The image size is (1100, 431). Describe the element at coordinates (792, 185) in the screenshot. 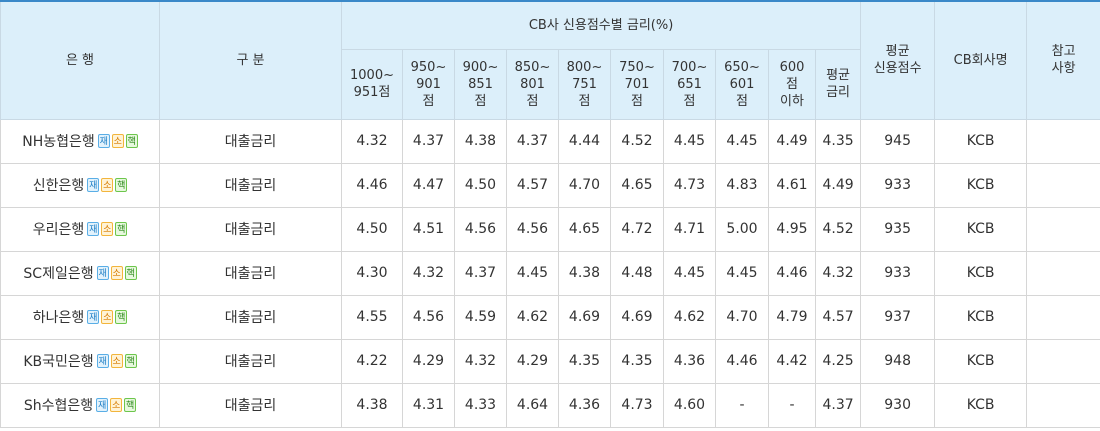

I see `rate-cell: 4.61` at that location.